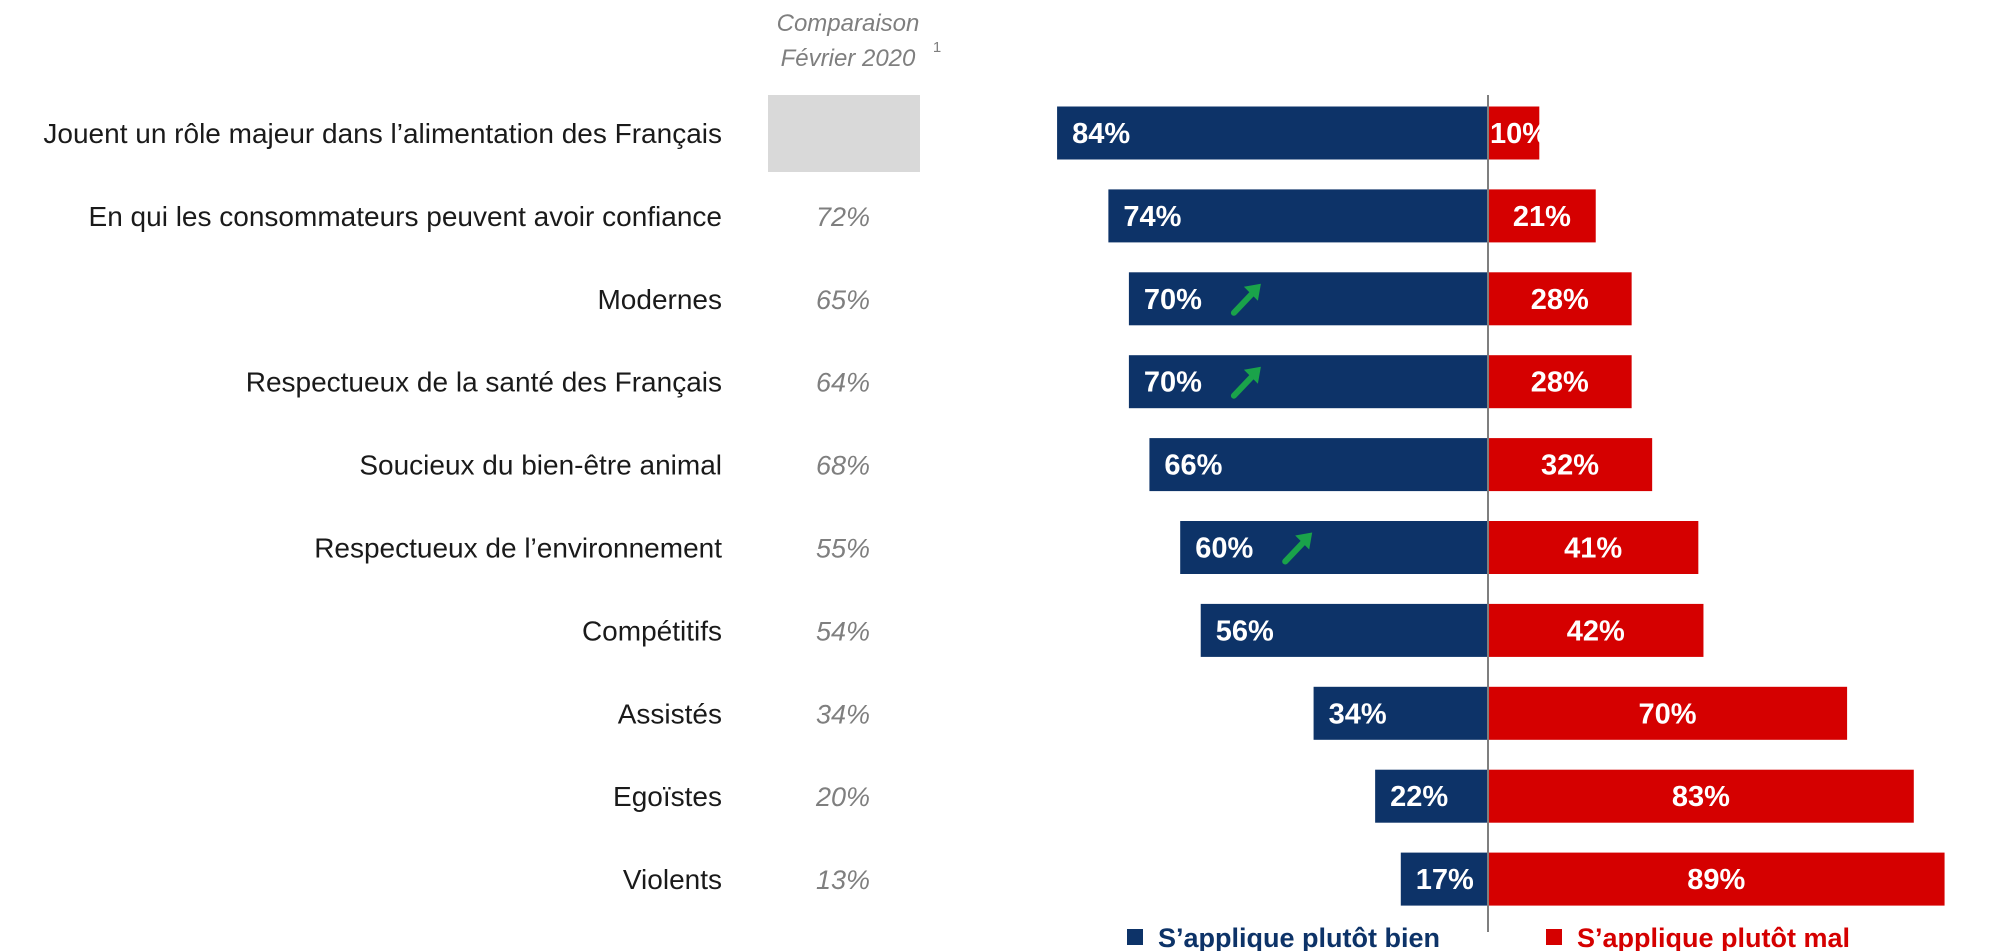 The width and height of the screenshot is (2015, 951). I want to click on legend-label-negative: S’applique plutôt mal, so click(1713, 937).